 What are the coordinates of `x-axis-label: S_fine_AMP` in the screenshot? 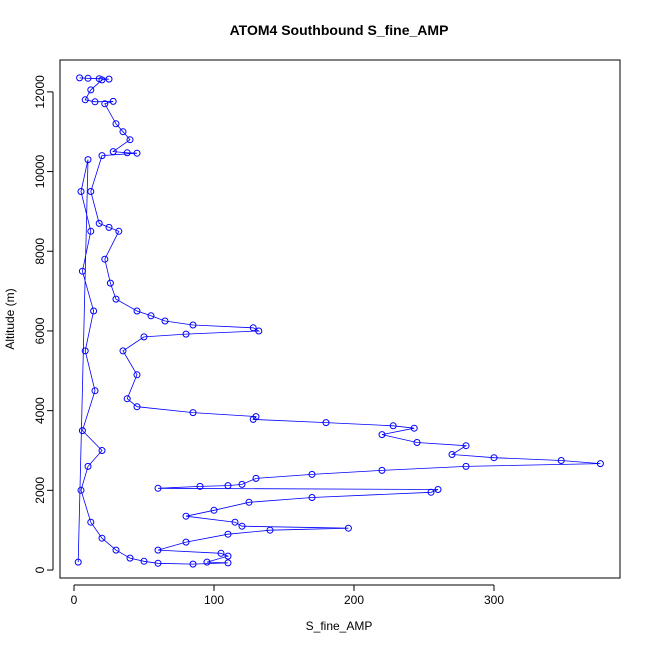 It's located at (339, 626).